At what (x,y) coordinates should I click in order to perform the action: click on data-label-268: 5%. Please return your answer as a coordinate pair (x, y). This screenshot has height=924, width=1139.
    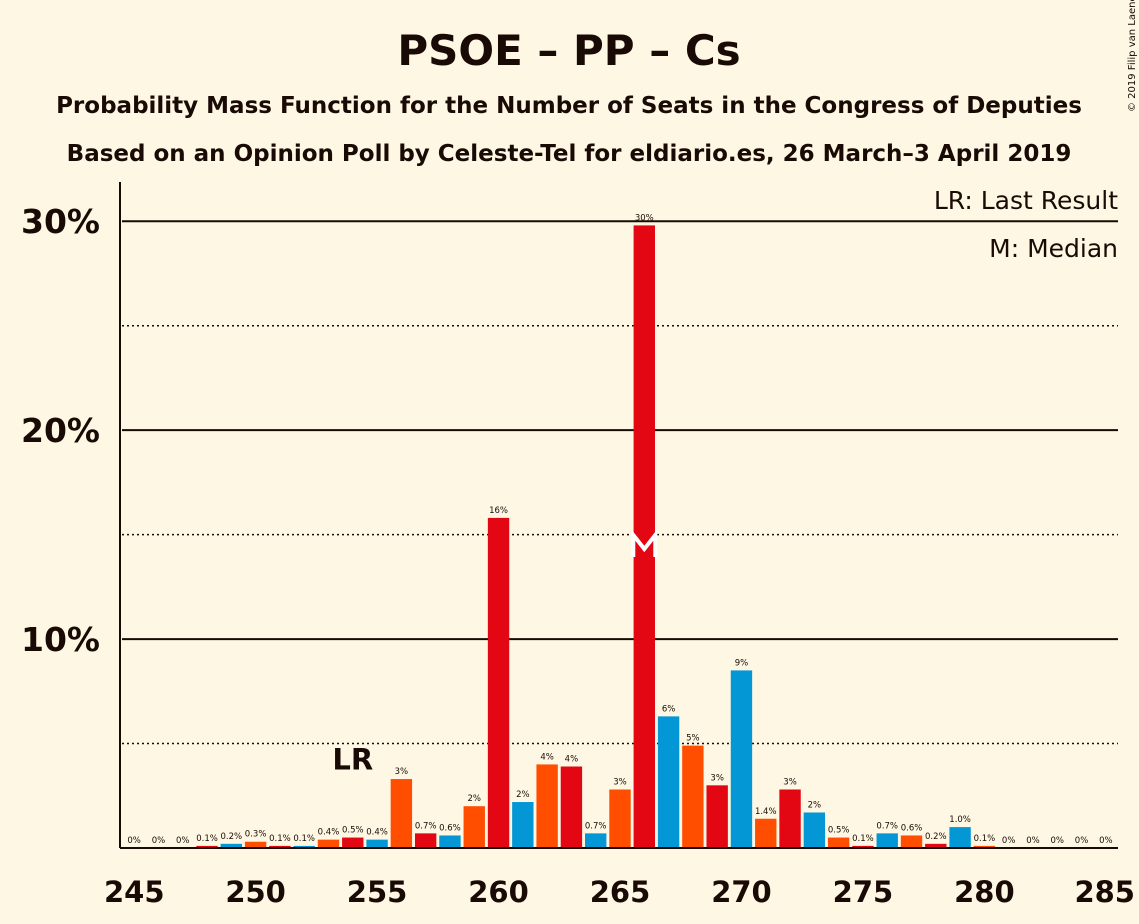
    Looking at the image, I should click on (693, 739).